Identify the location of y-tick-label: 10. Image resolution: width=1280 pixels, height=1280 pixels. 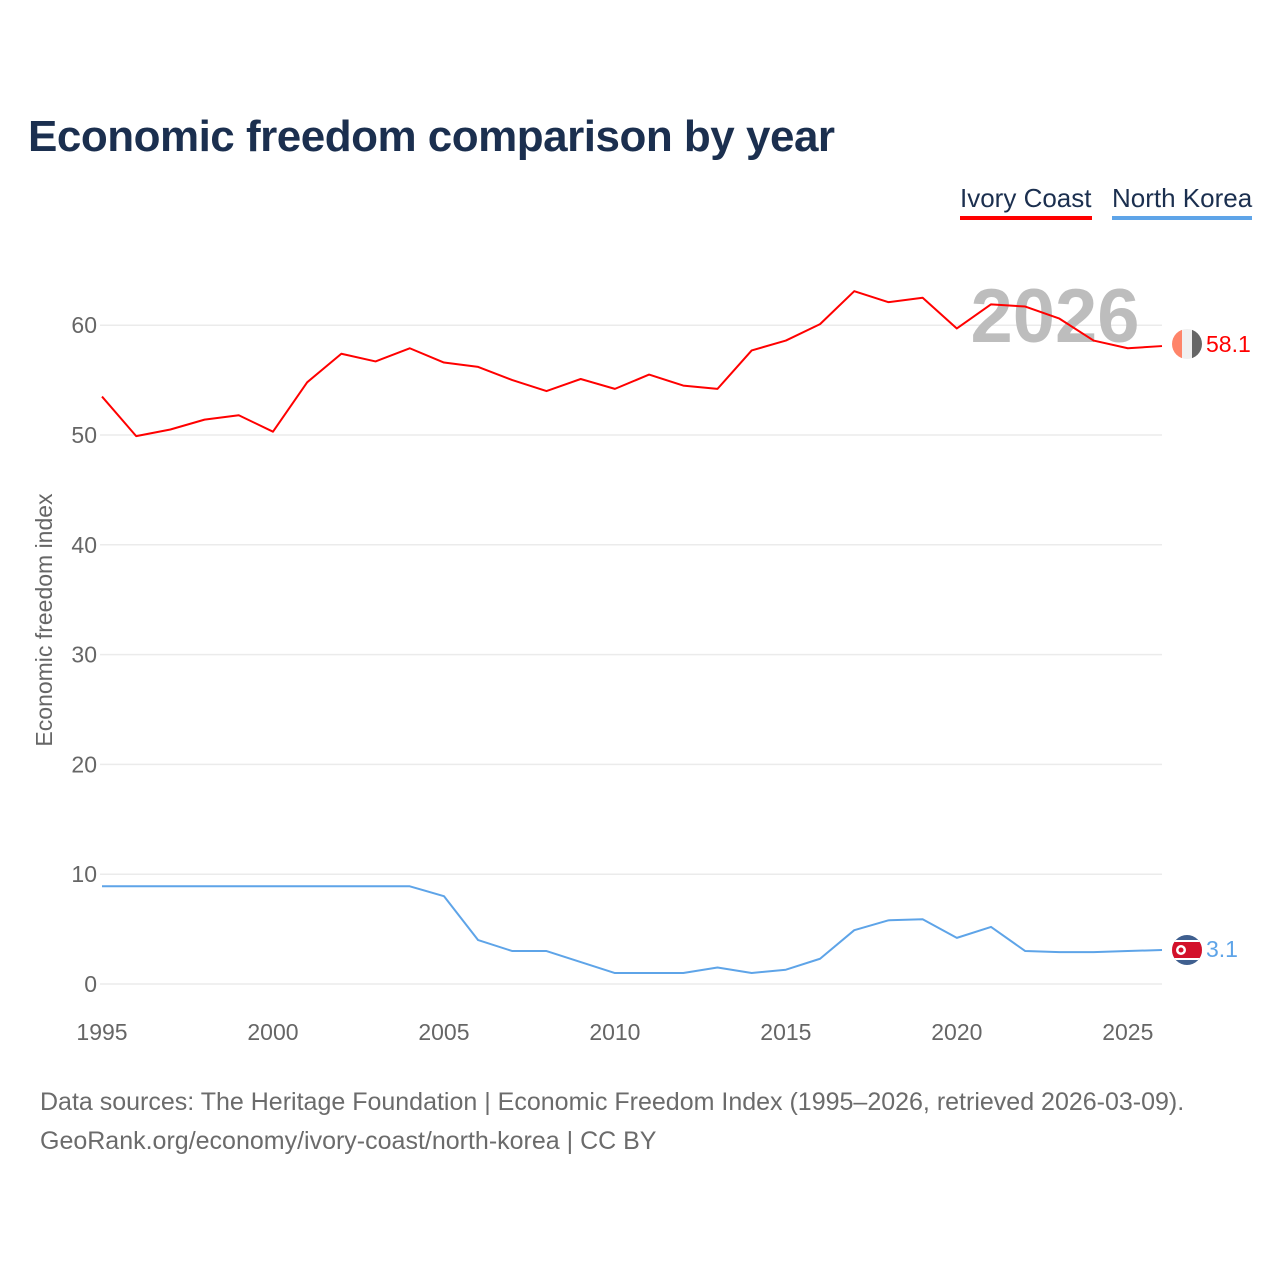
(84, 874).